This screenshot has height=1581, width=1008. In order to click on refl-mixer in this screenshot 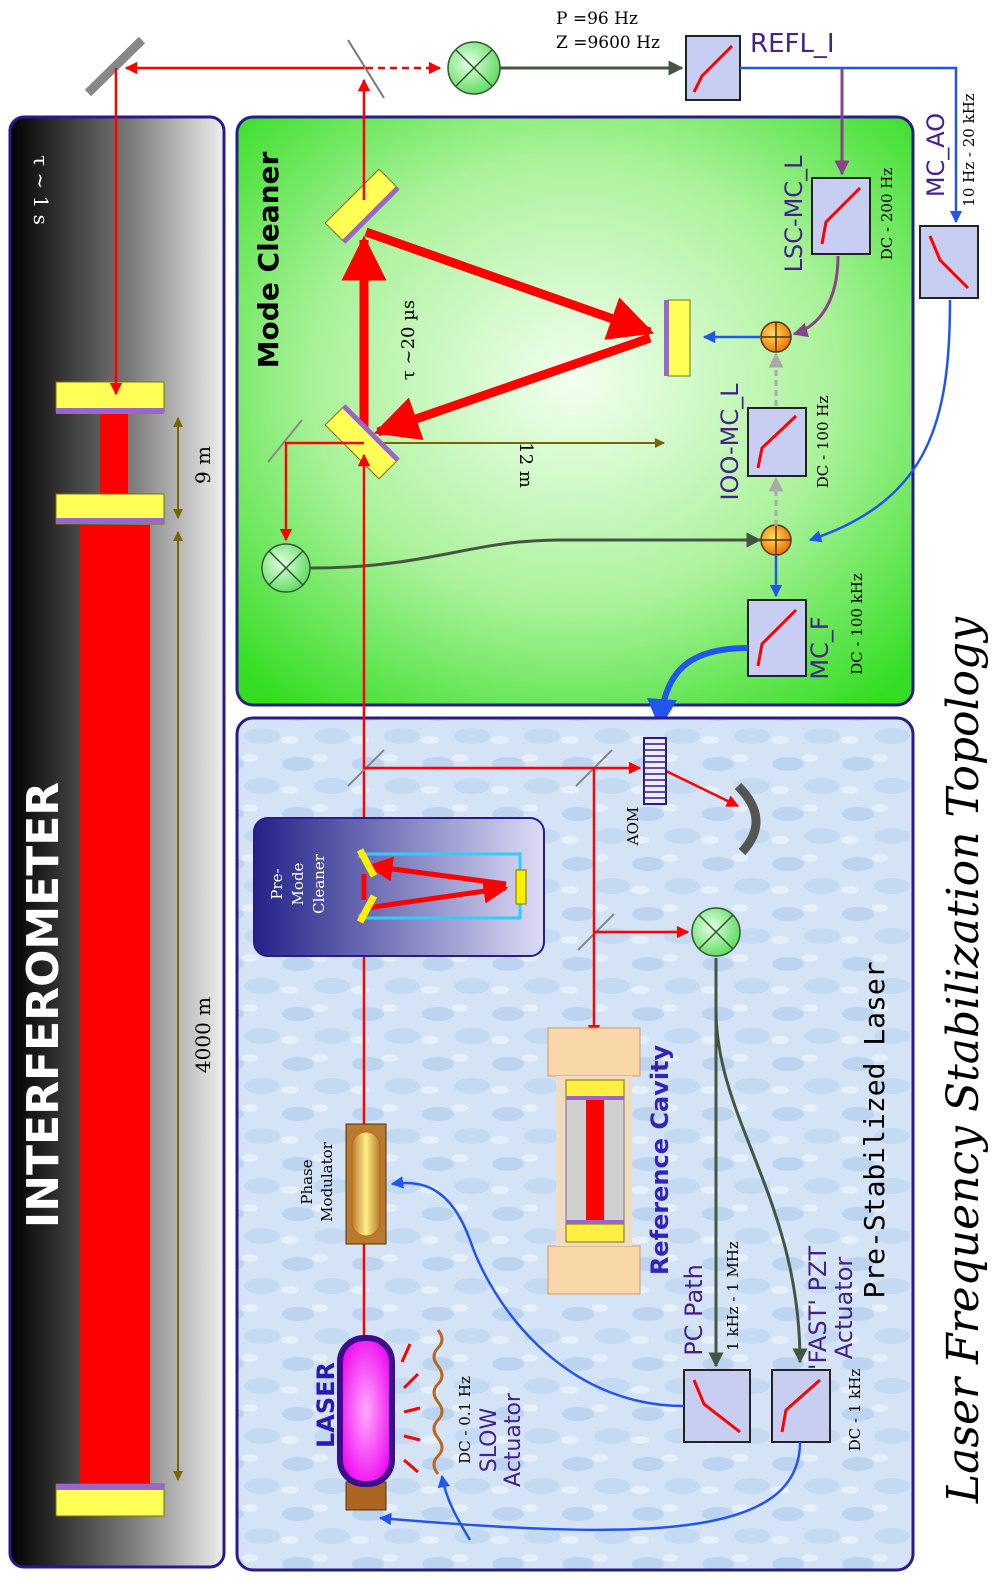, I will do `click(474, 68)`.